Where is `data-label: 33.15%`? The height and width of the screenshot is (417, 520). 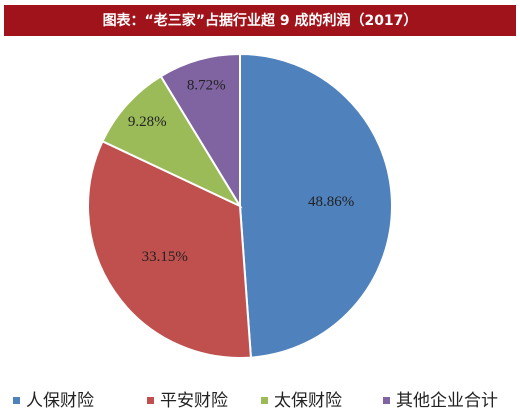
data-label: 33.15% is located at coordinates (165, 257).